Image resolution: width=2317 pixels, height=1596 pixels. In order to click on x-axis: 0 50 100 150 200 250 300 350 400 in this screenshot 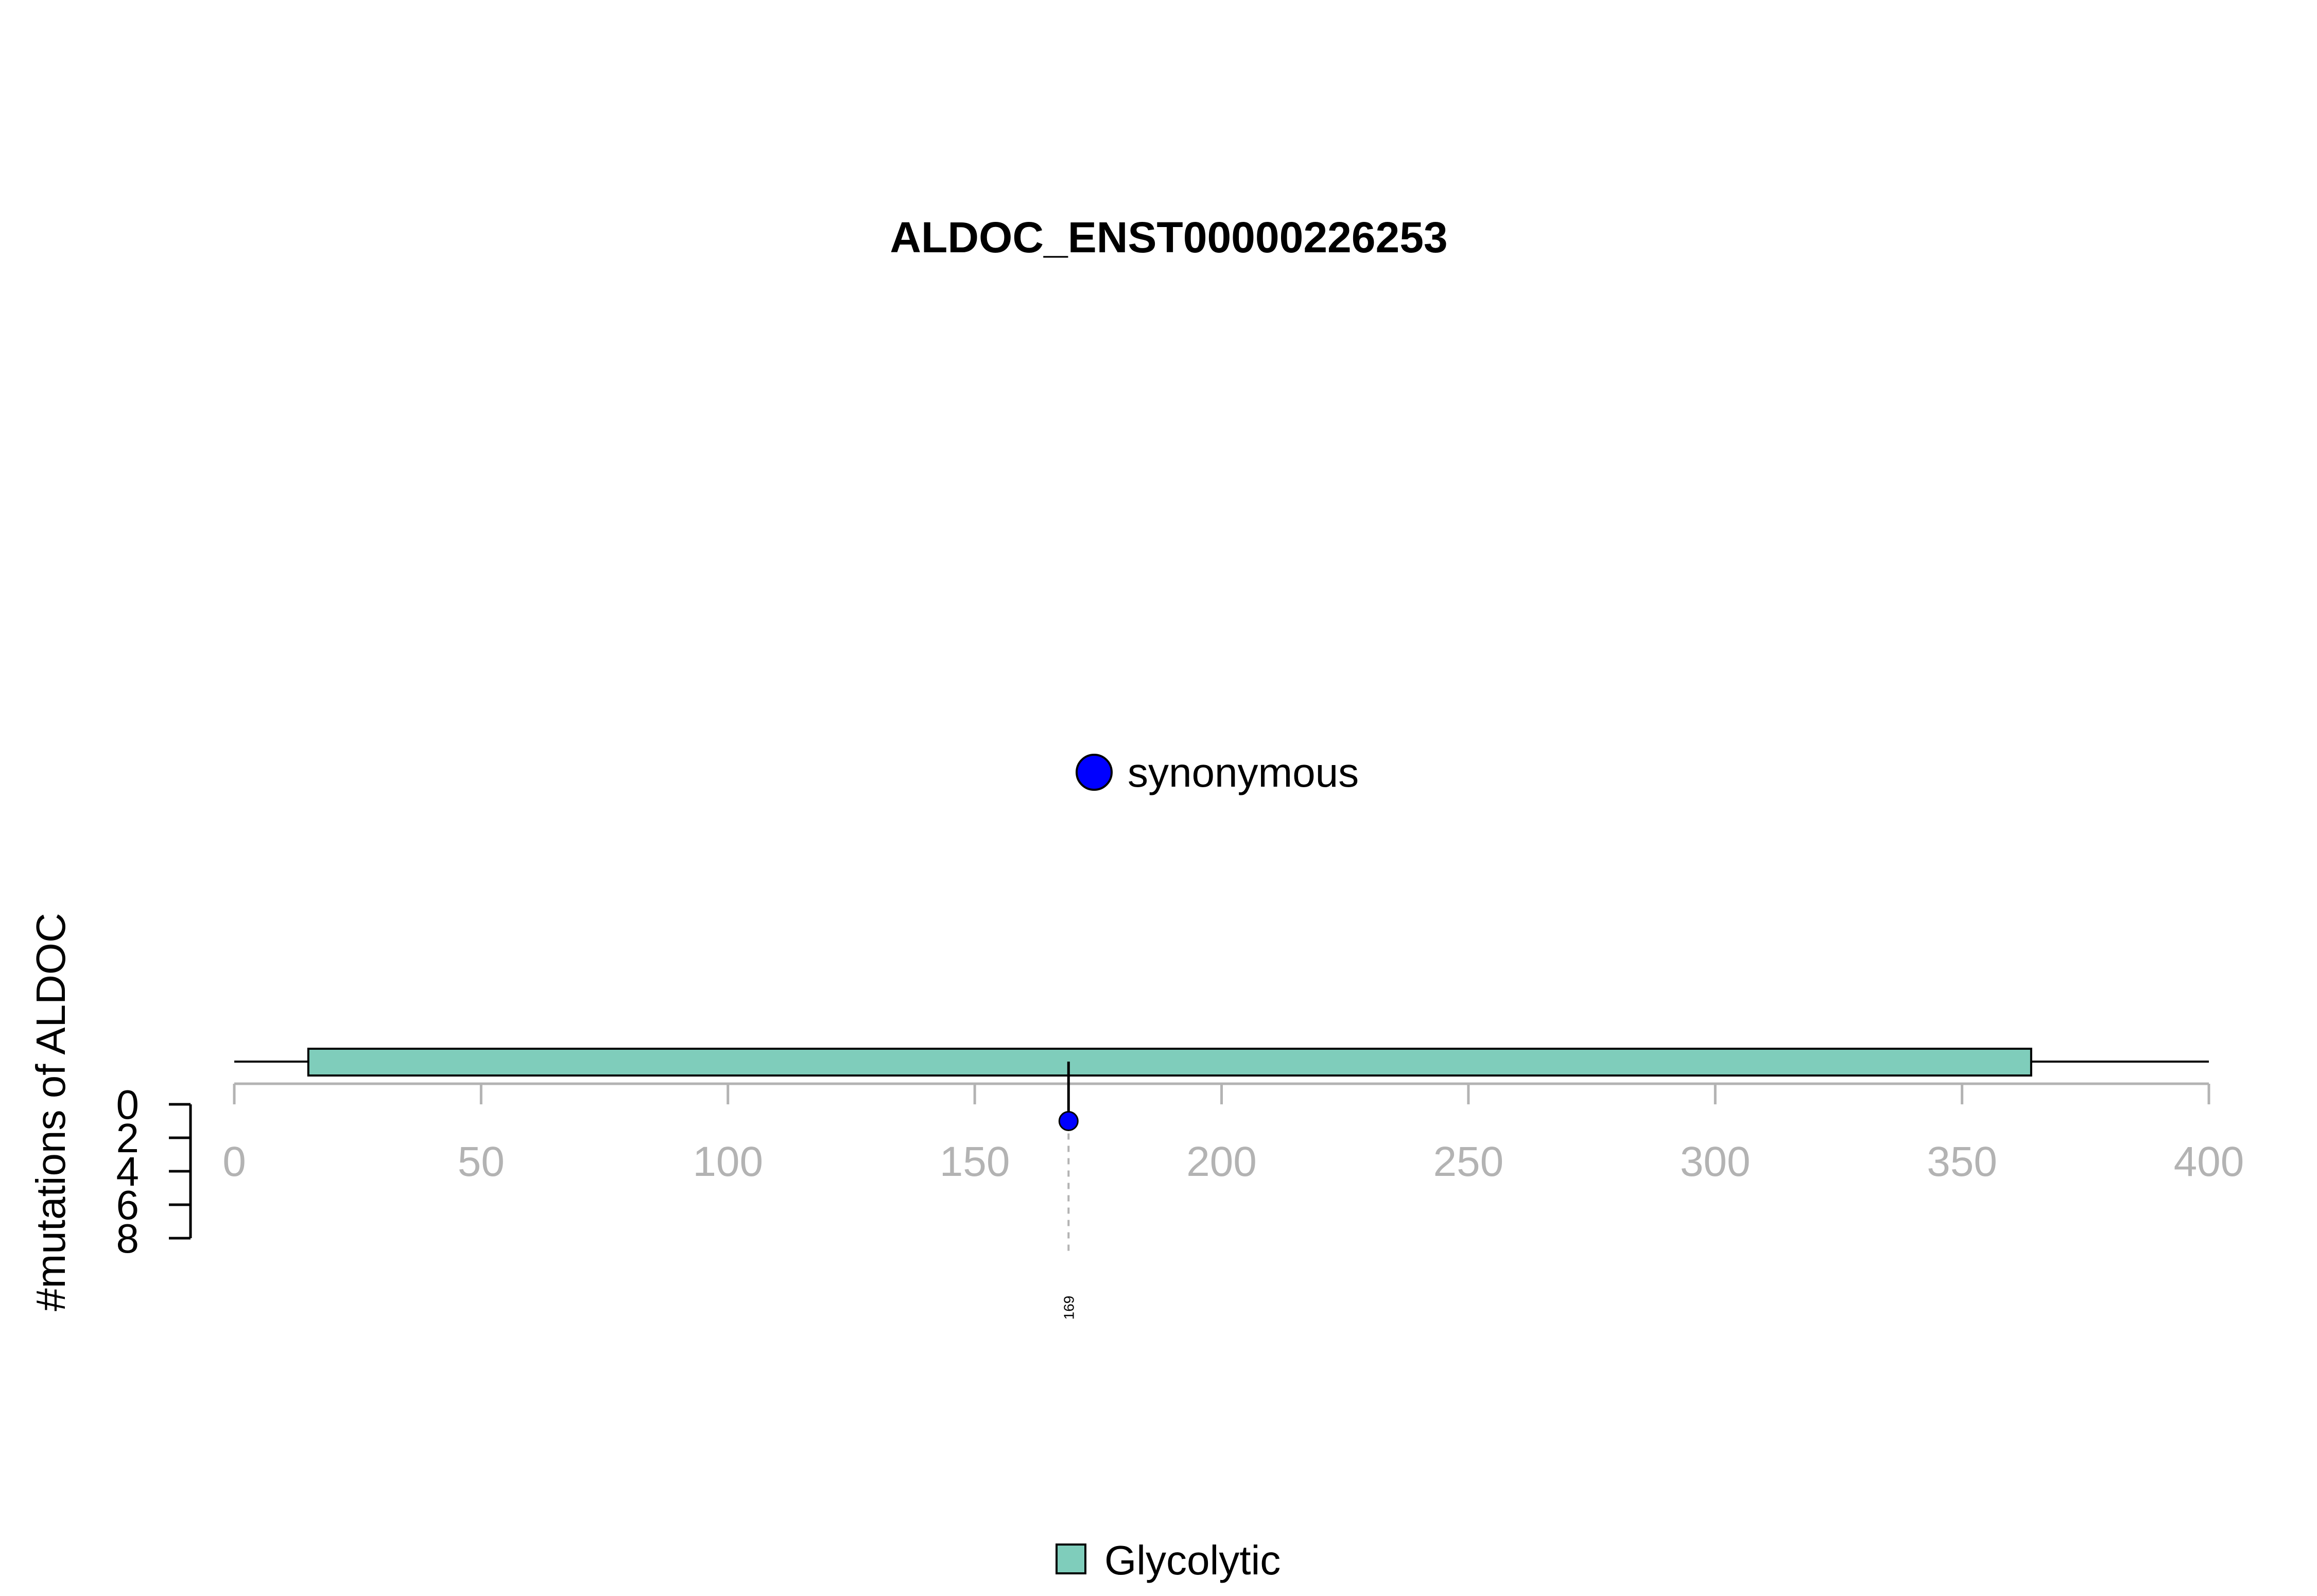, I will do `click(1233, 1133)`.